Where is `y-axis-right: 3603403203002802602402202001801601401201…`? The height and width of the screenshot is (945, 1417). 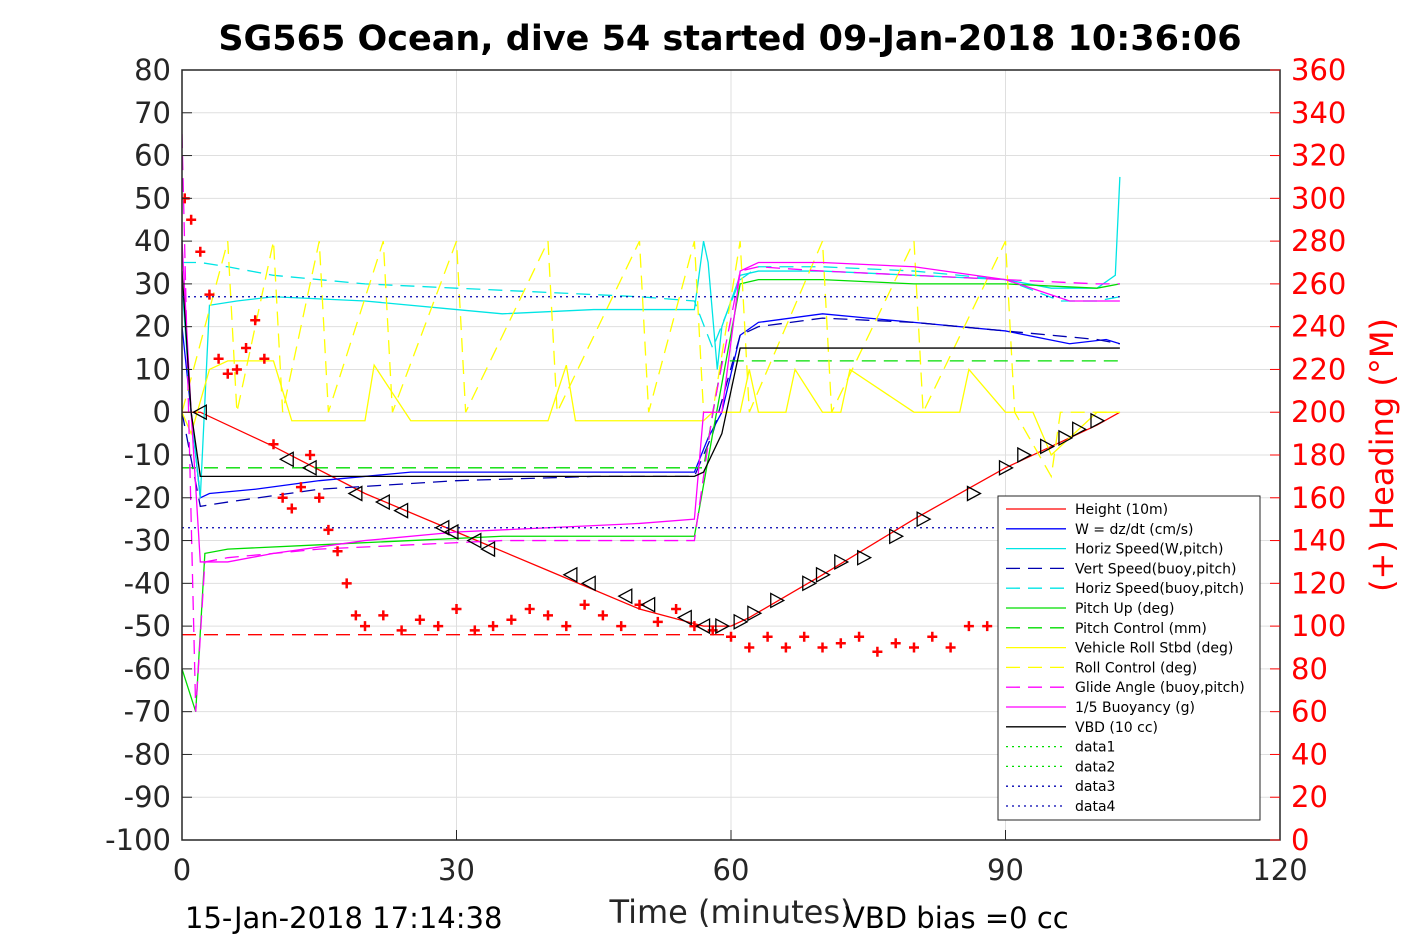 y-axis-right: 3603403203002802602402202001801601401201… is located at coordinates (1308, 455).